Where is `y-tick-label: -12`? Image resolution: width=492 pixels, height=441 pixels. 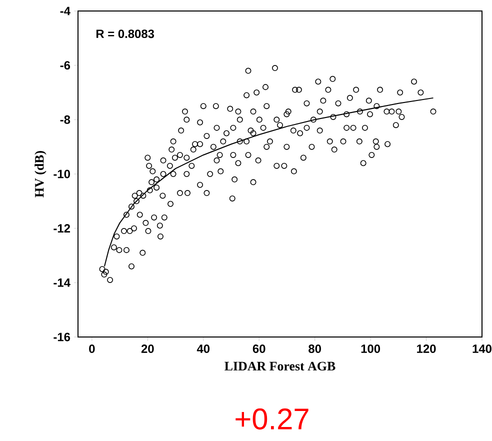 y-tick-label: -12 is located at coordinates (62, 228).